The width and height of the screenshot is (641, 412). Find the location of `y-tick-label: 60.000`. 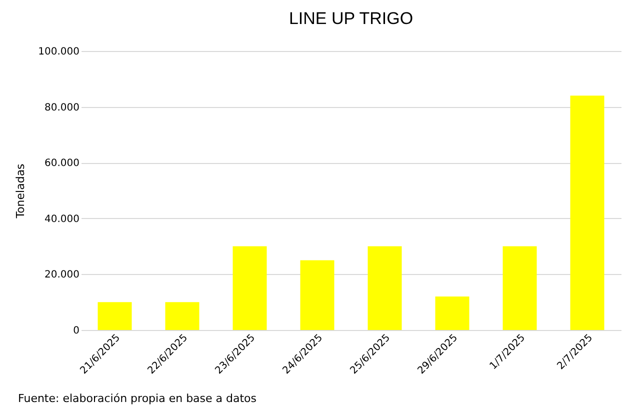

y-tick-label: 60.000 is located at coordinates (62, 164).